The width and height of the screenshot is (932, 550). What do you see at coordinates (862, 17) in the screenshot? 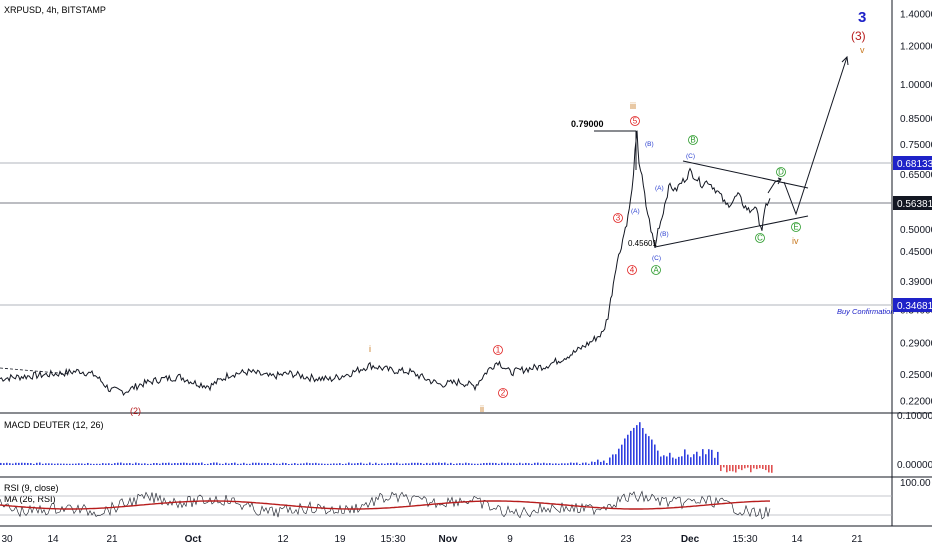
I see `wave-degree-label: 3` at bounding box center [862, 17].